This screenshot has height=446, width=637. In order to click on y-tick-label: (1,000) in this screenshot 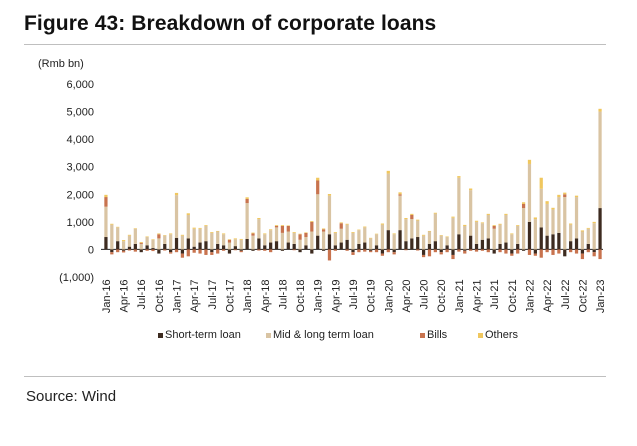, I will do `click(76, 278)`.